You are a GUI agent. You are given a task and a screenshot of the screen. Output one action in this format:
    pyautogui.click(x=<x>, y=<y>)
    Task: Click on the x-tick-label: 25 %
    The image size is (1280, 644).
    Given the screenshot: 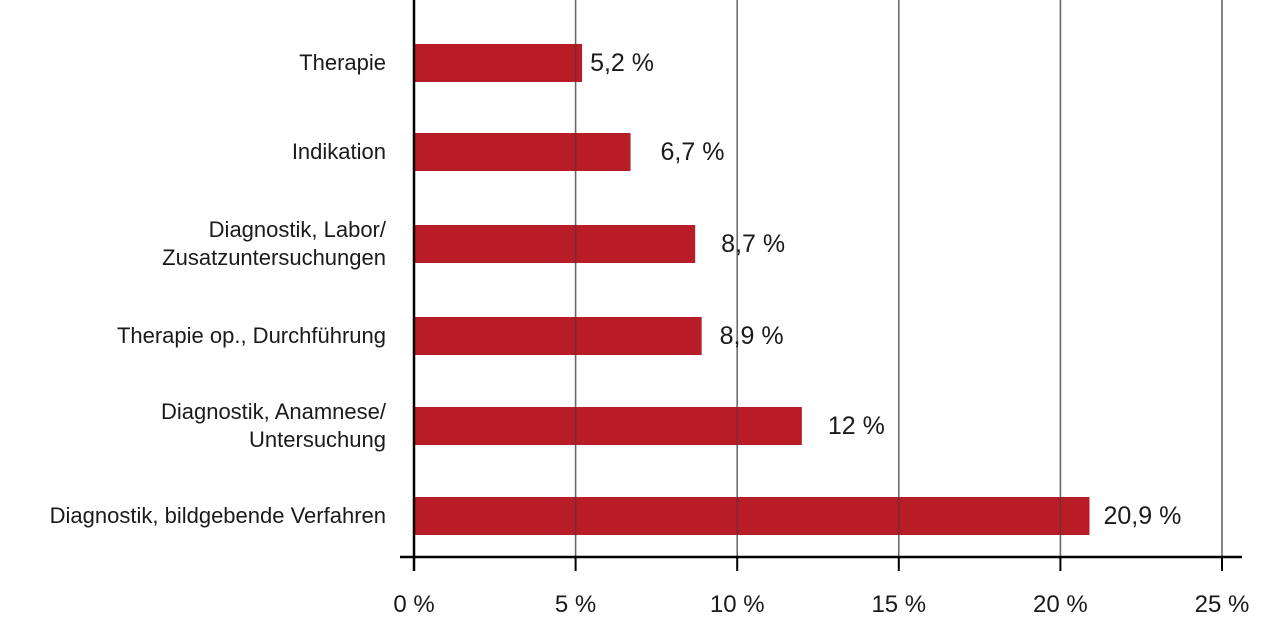 What is the action you would take?
    pyautogui.click(x=1222, y=604)
    